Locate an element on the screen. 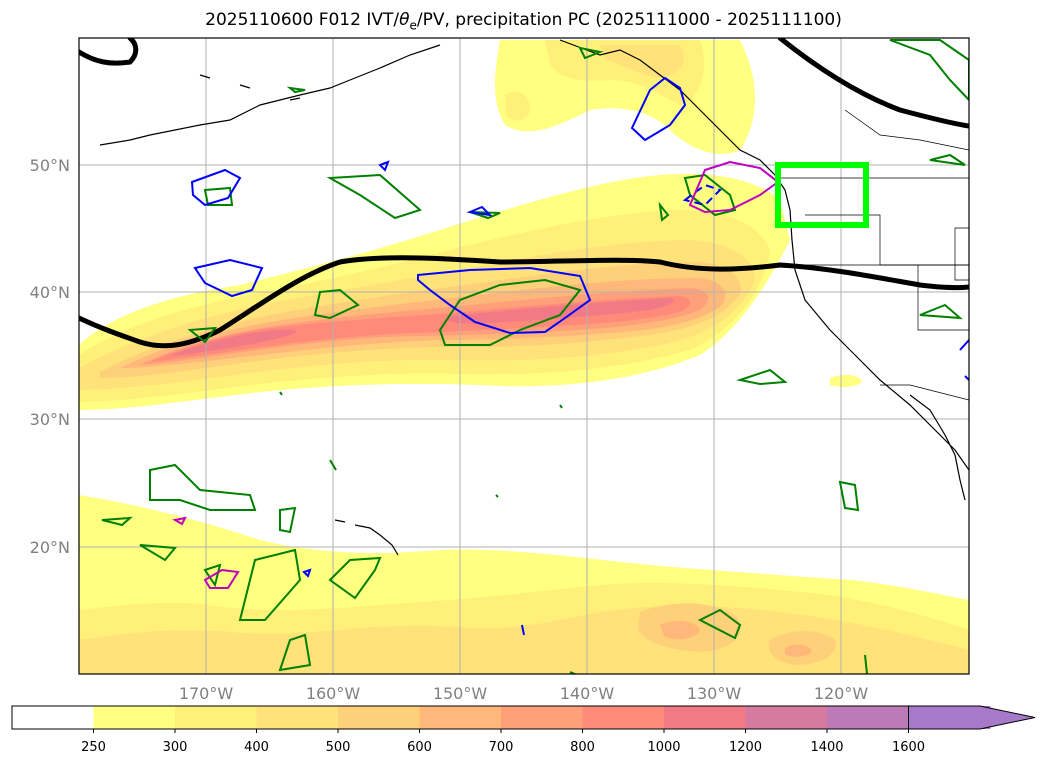  colorbar-border is located at coordinates (460, 717).